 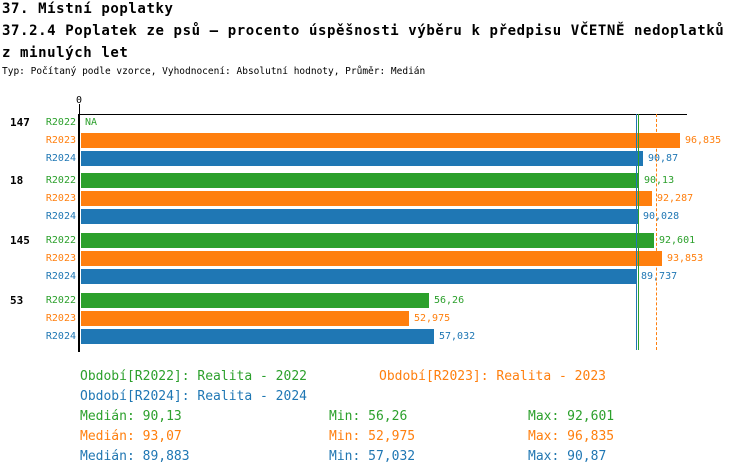 I want to click on stat-median-r2022: Medián: 90,13, so click(x=131, y=416).